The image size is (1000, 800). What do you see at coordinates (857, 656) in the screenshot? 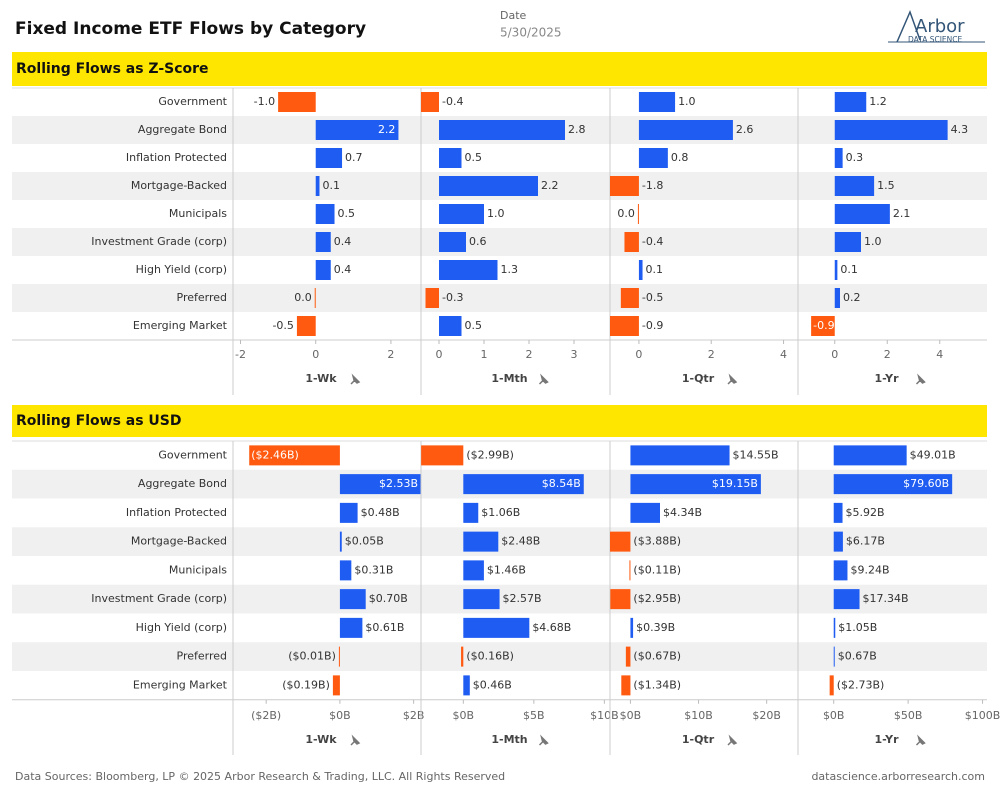
I see `value-label: $0.67B` at bounding box center [857, 656].